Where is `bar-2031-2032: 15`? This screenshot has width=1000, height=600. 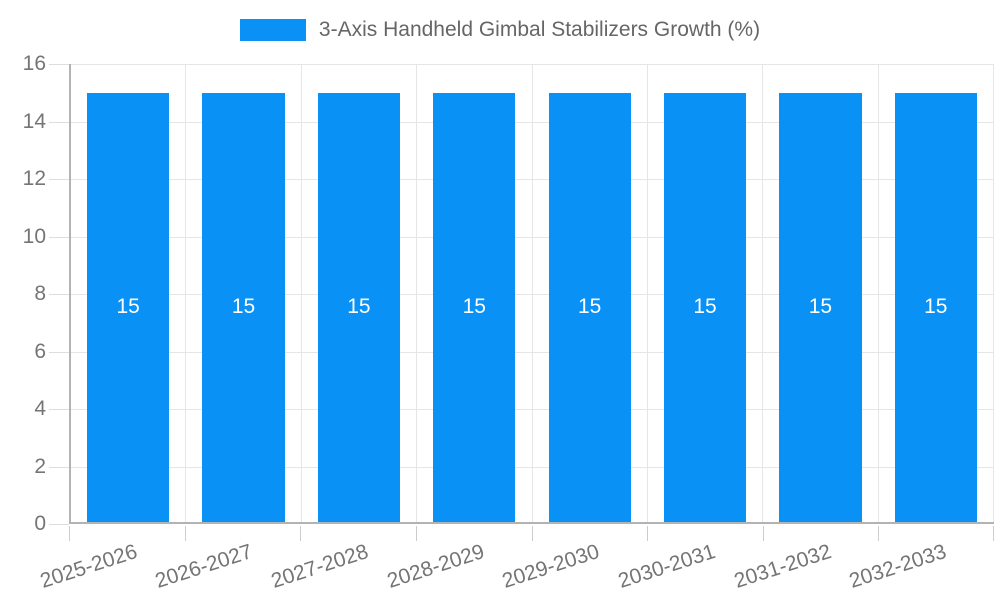 bar-2031-2032: 15 is located at coordinates (820, 307).